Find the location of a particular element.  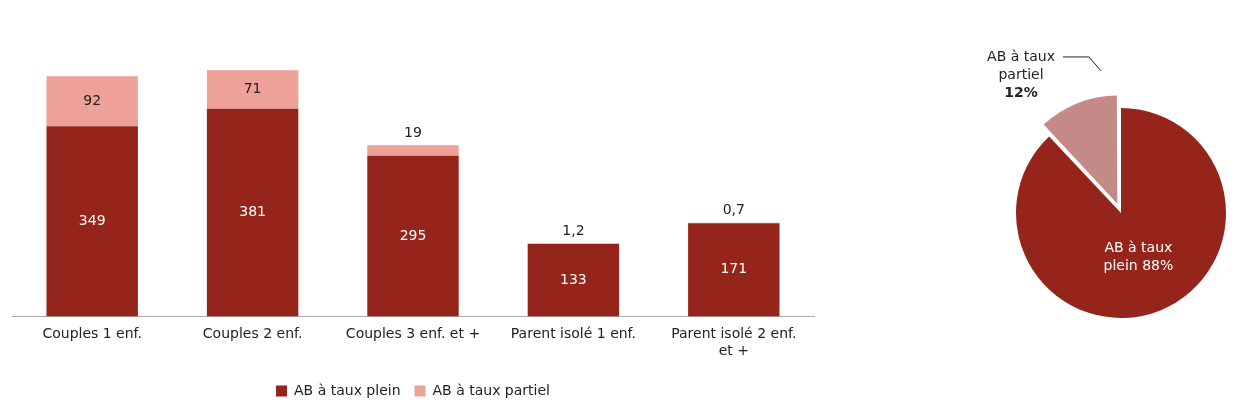

data-label: 295 is located at coordinates (413, 234).